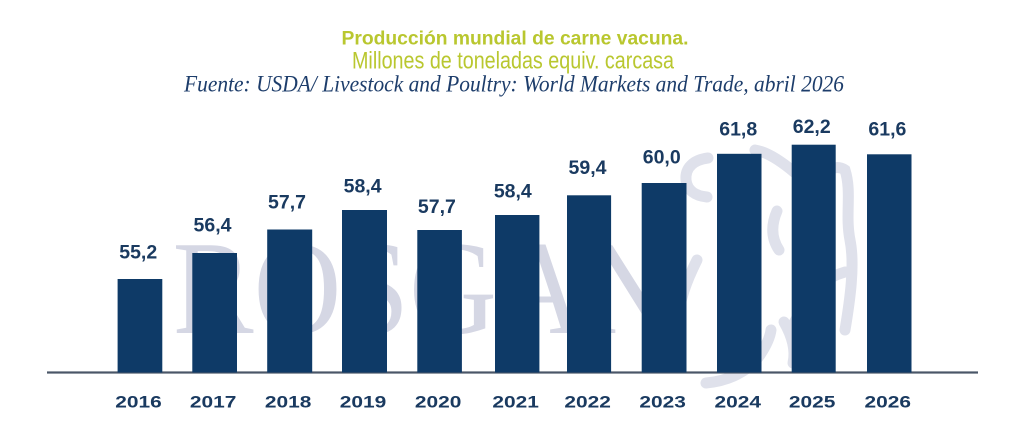 The height and width of the screenshot is (435, 1024). Describe the element at coordinates (812, 127) in the screenshot. I see `svg-text: 62,2` at that location.